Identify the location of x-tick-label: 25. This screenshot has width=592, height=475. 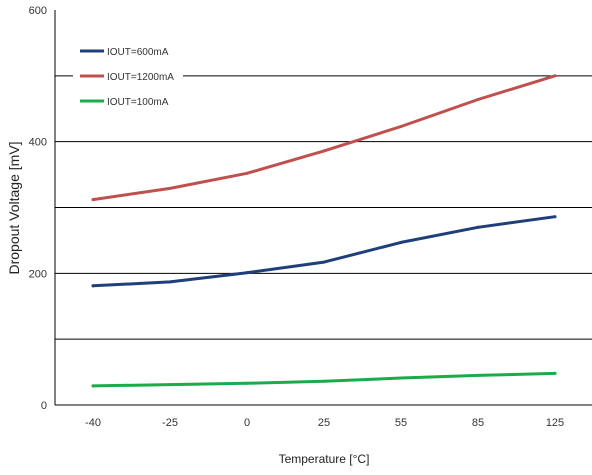
(324, 423).